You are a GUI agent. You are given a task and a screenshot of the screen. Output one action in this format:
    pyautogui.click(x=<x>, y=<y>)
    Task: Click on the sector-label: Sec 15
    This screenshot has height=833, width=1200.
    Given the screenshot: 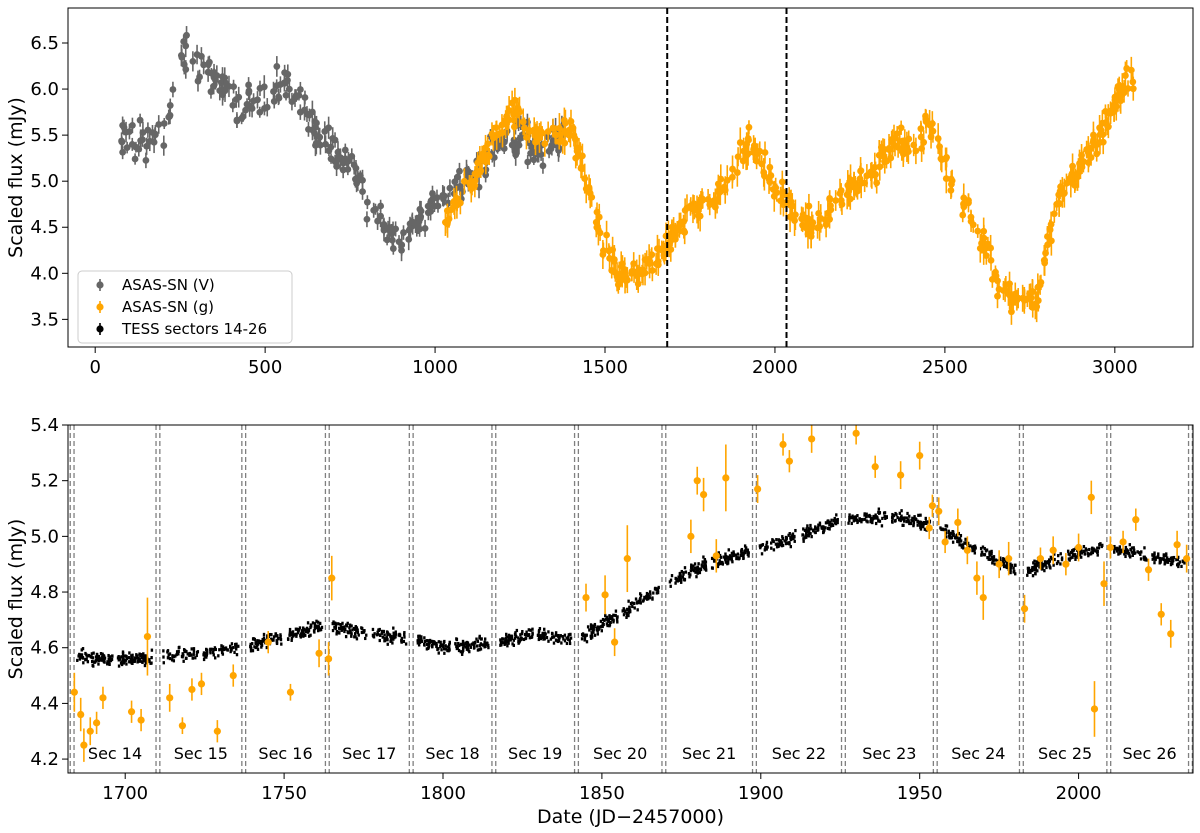 What is the action you would take?
    pyautogui.click(x=201, y=753)
    